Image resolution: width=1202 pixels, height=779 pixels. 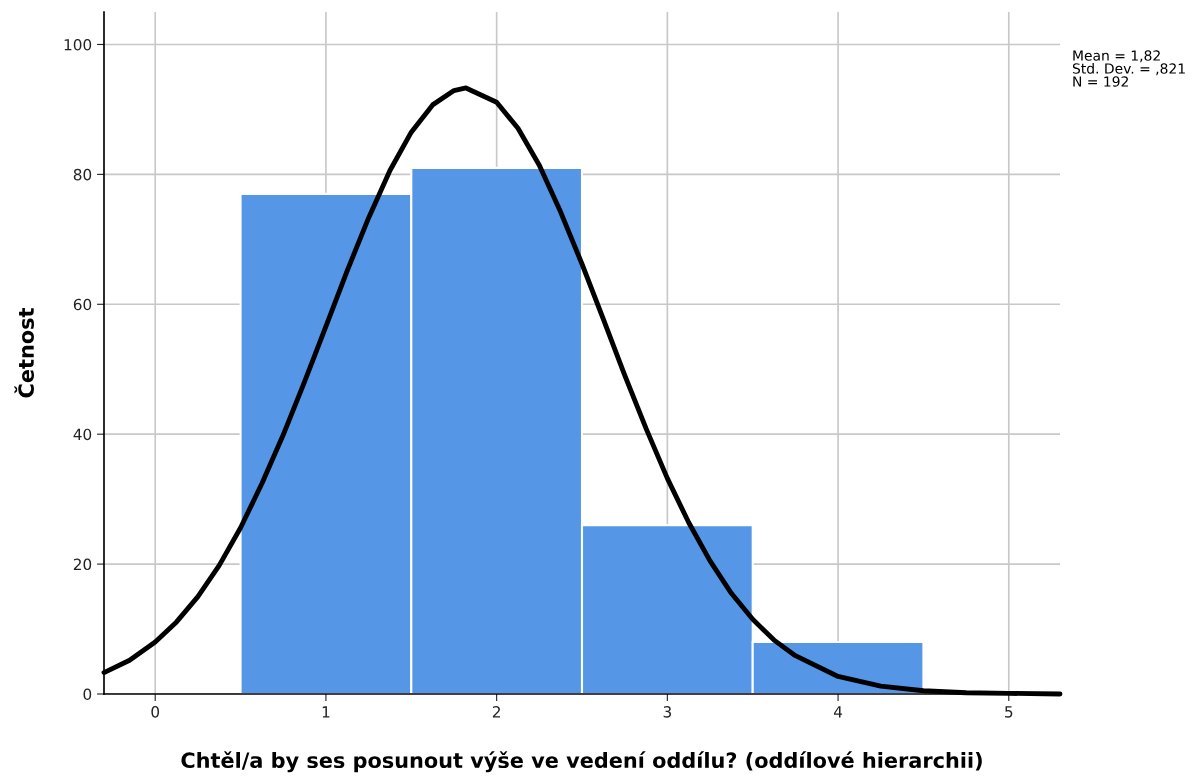 What do you see at coordinates (1100, 81) in the screenshot?
I see `text: N = 192` at bounding box center [1100, 81].